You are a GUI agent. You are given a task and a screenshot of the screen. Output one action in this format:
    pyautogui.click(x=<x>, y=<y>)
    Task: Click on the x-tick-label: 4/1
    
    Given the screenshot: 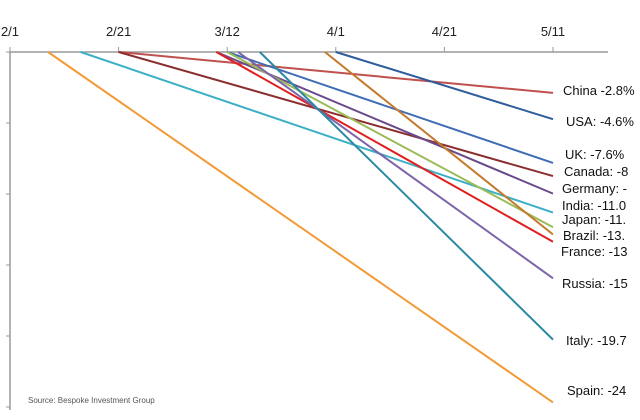 What is the action you would take?
    pyautogui.click(x=336, y=31)
    